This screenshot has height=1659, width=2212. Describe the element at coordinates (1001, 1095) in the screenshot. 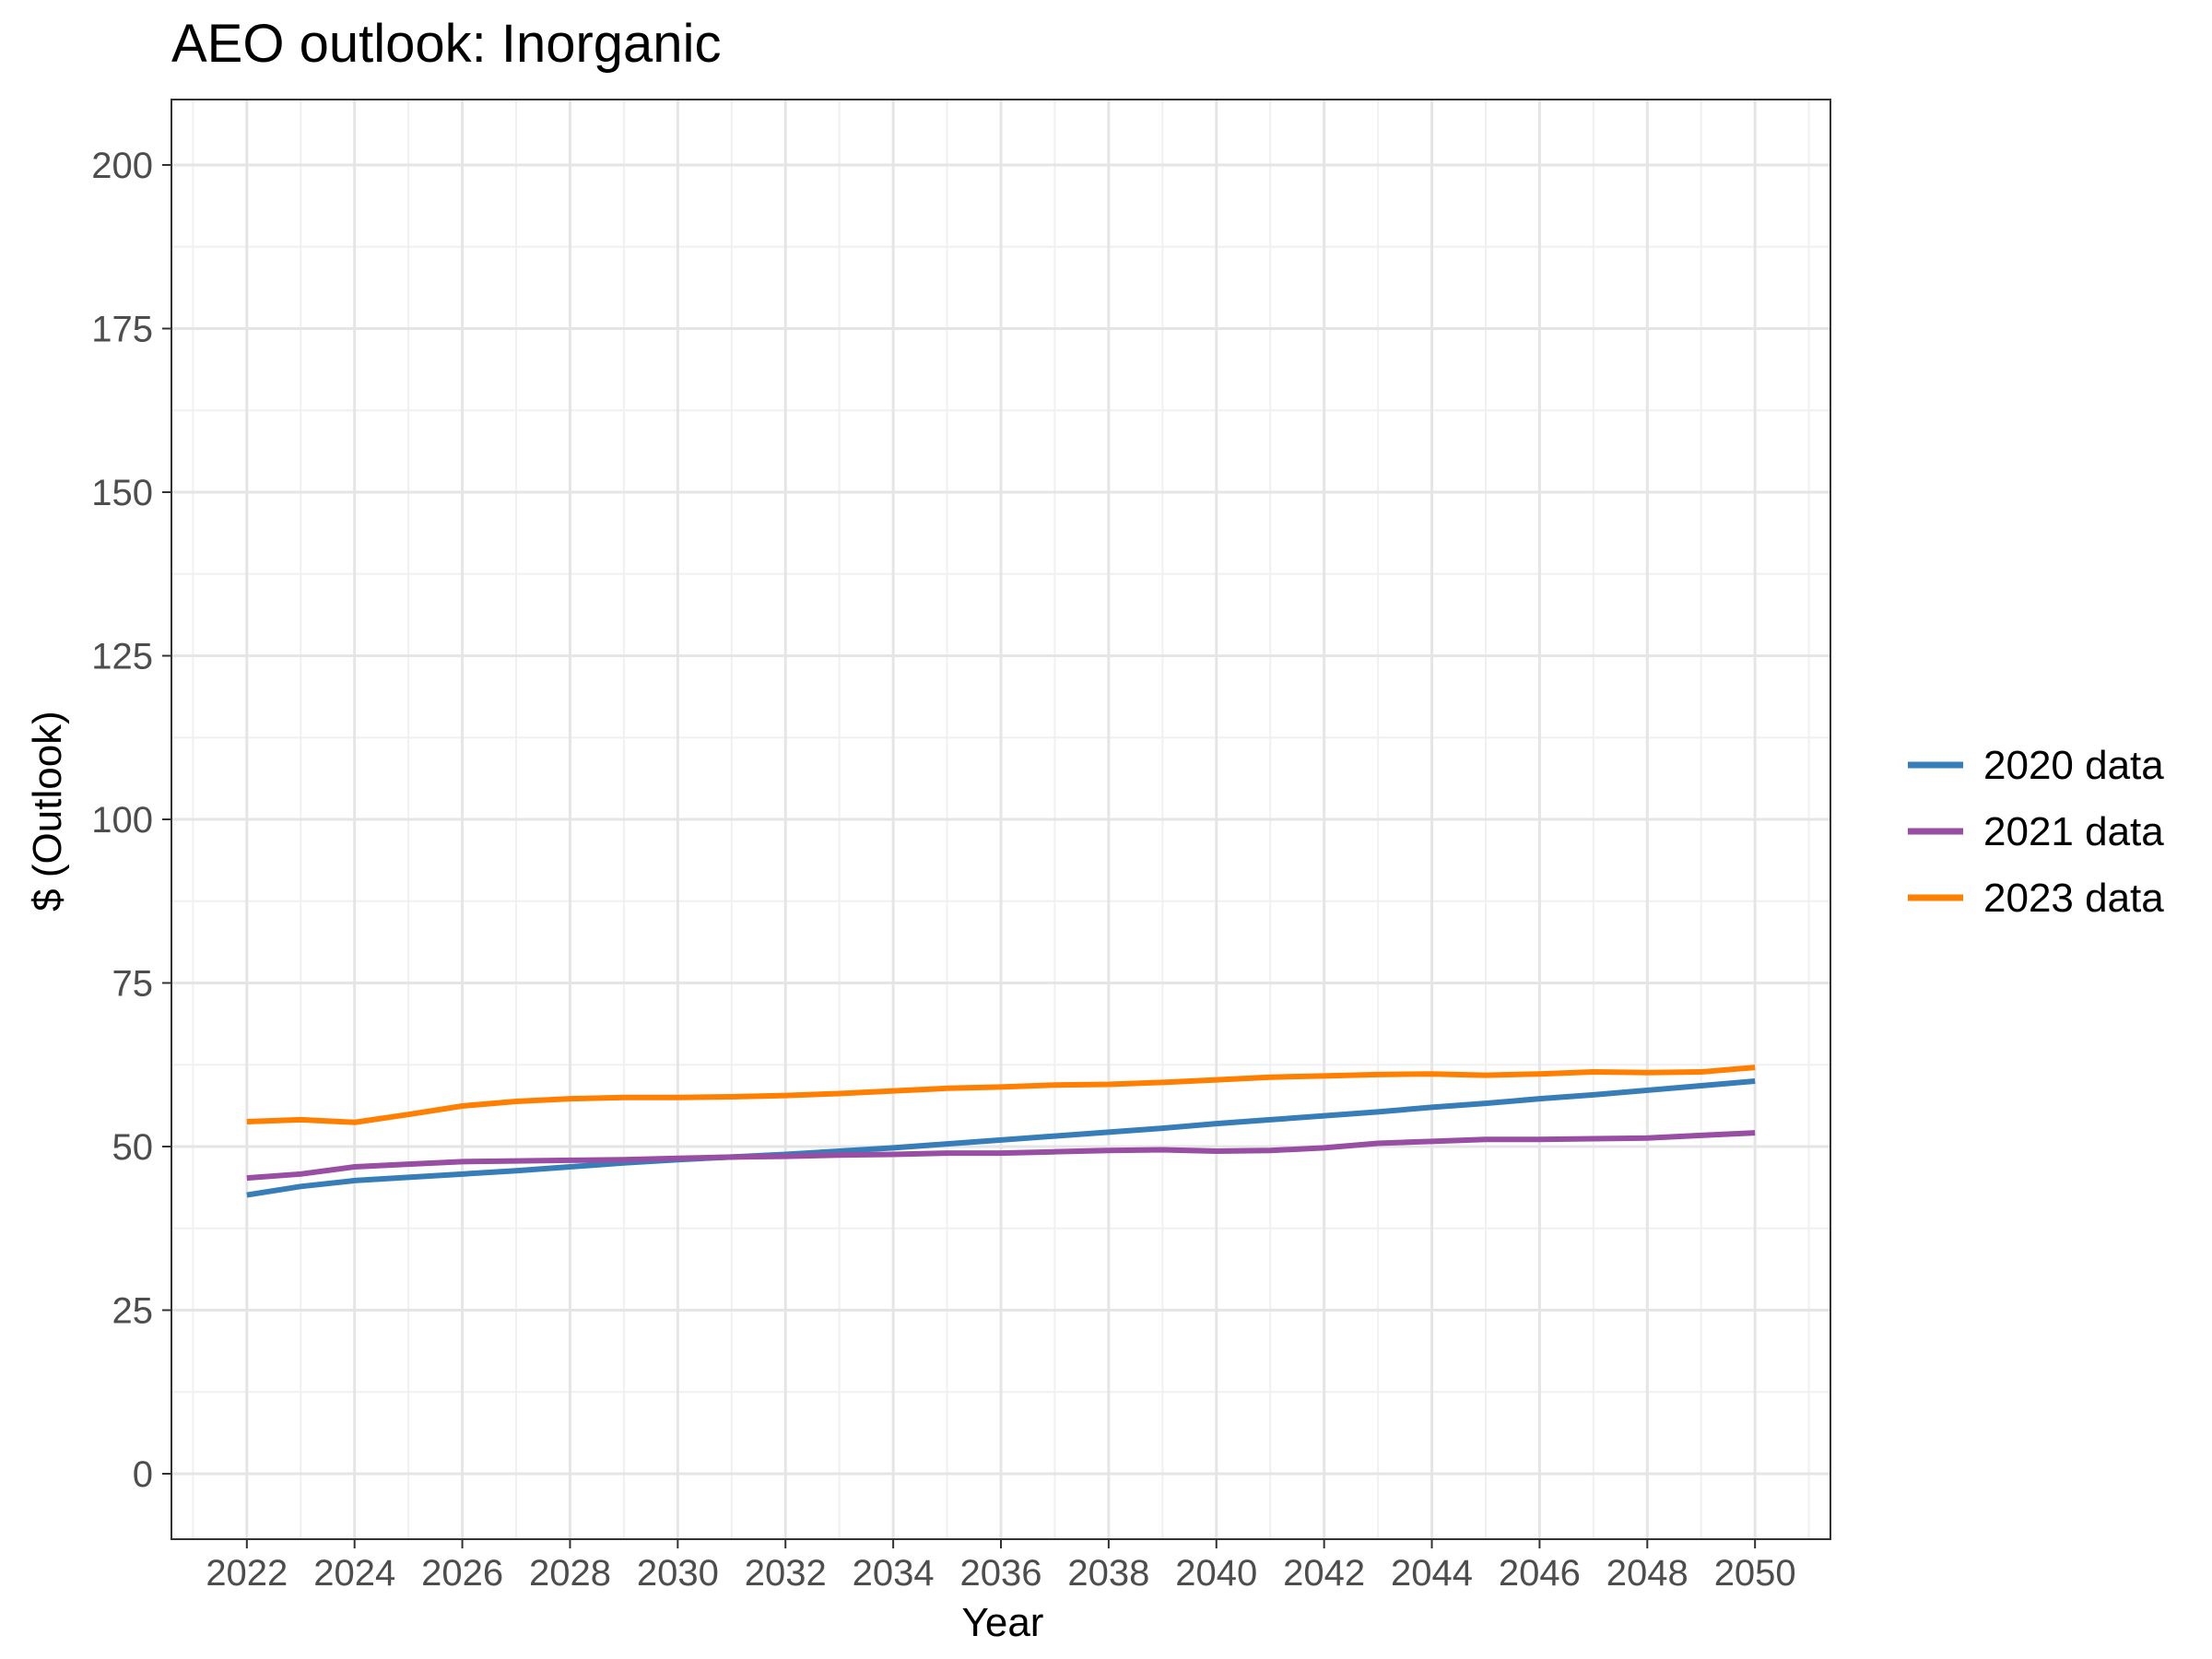

I see `series-line-2023-data` at that location.